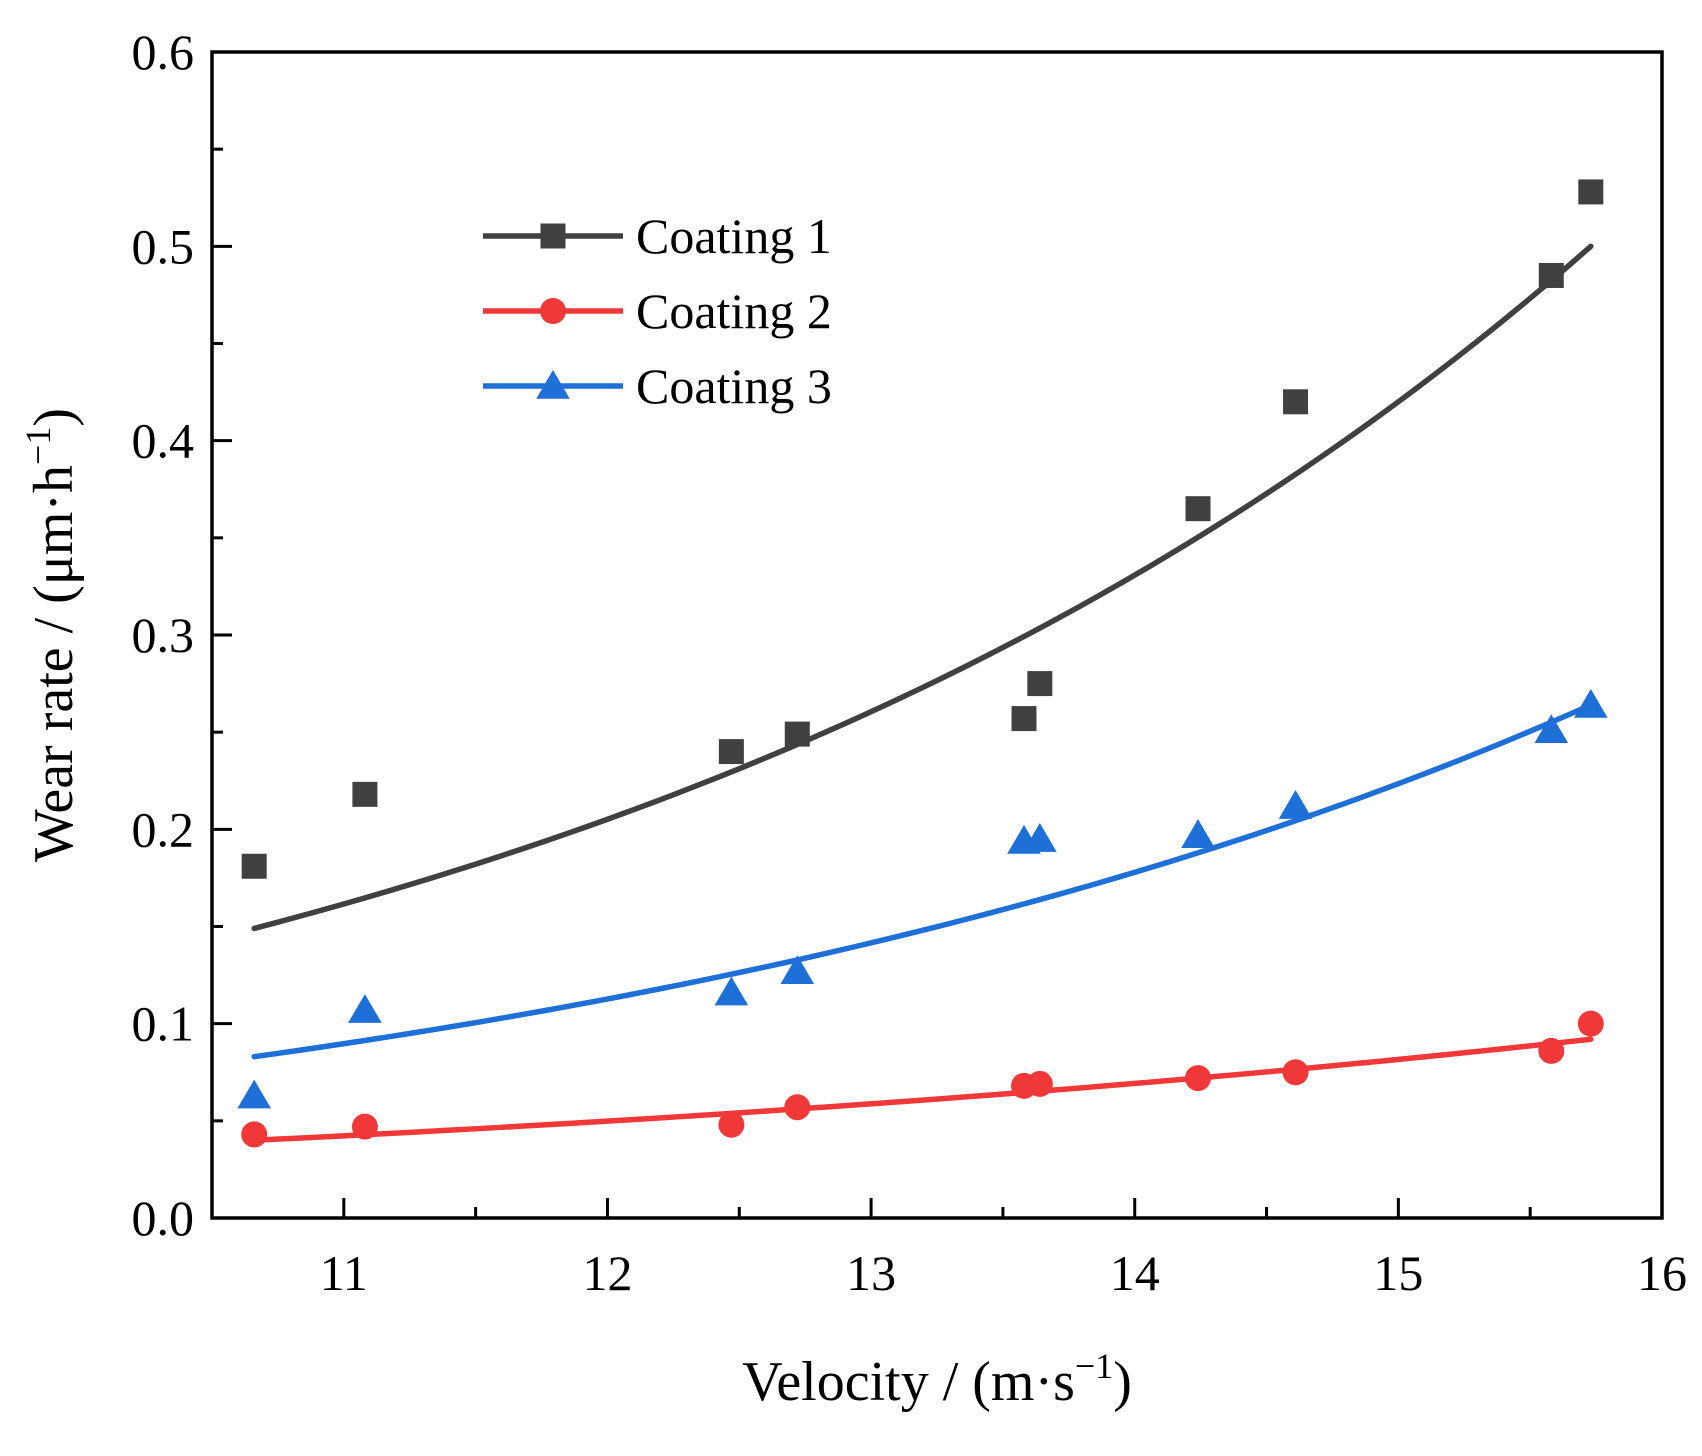 This screenshot has height=1456, width=1702. I want to click on y-tick-label: 0.1, so click(163, 1024).